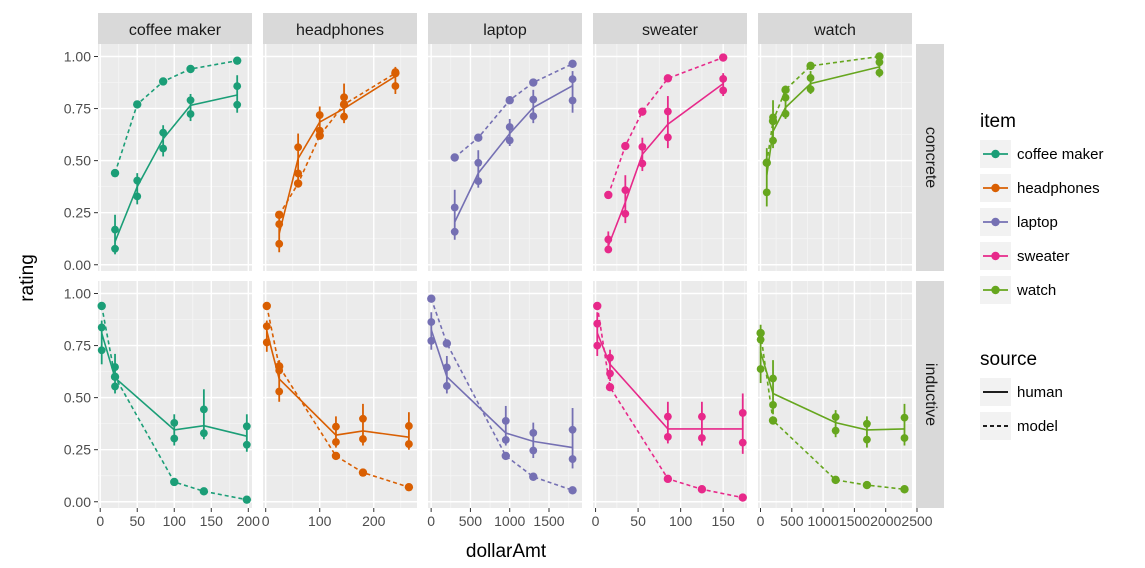 The height and width of the screenshot is (568, 1145). What do you see at coordinates (339, 394) in the screenshot?
I see `panel-headphones-inductive` at bounding box center [339, 394].